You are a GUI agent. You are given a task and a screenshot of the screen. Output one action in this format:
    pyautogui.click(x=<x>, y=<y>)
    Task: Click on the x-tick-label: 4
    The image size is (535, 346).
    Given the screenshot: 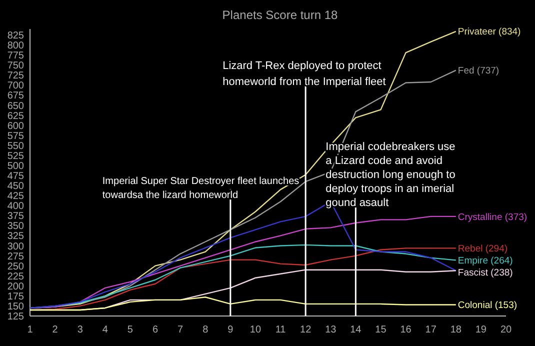 What is the action you would take?
    pyautogui.click(x=105, y=330)
    